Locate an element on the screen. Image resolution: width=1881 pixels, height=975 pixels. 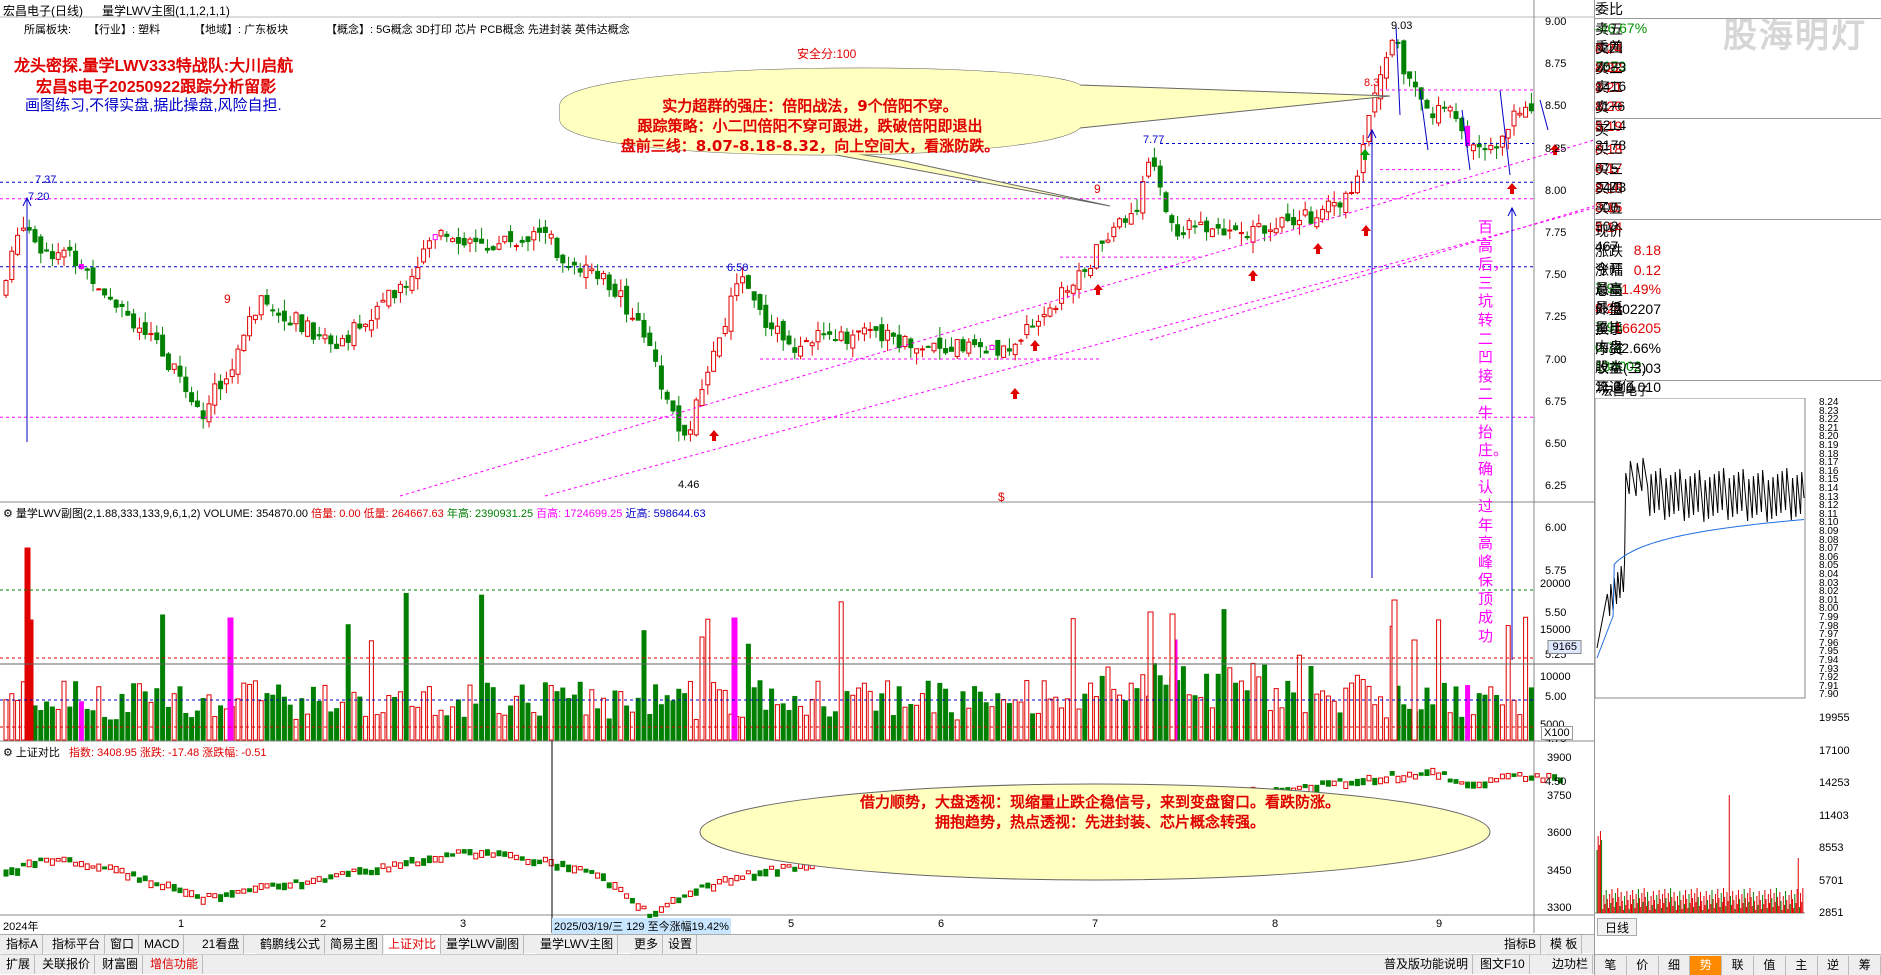
period-button: 日线 is located at coordinates (1617, 927).